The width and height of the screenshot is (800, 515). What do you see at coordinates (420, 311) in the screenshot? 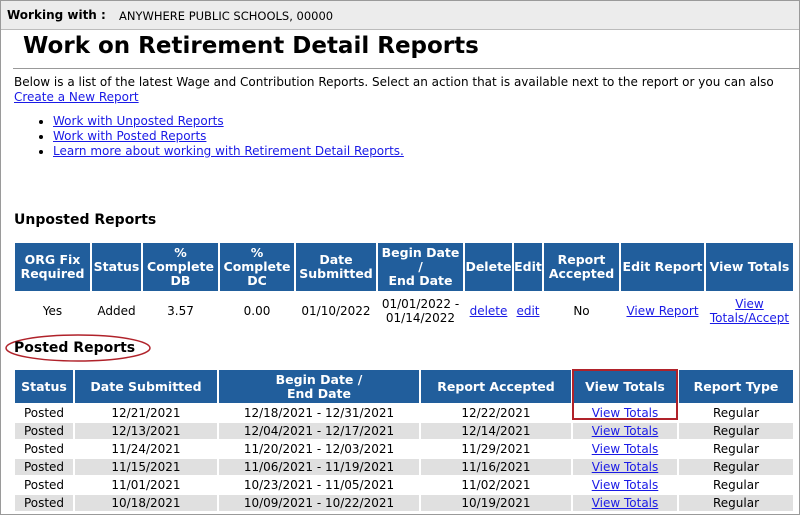
I see `cell: 01/01/2022 - 01/14/2022` at bounding box center [420, 311].